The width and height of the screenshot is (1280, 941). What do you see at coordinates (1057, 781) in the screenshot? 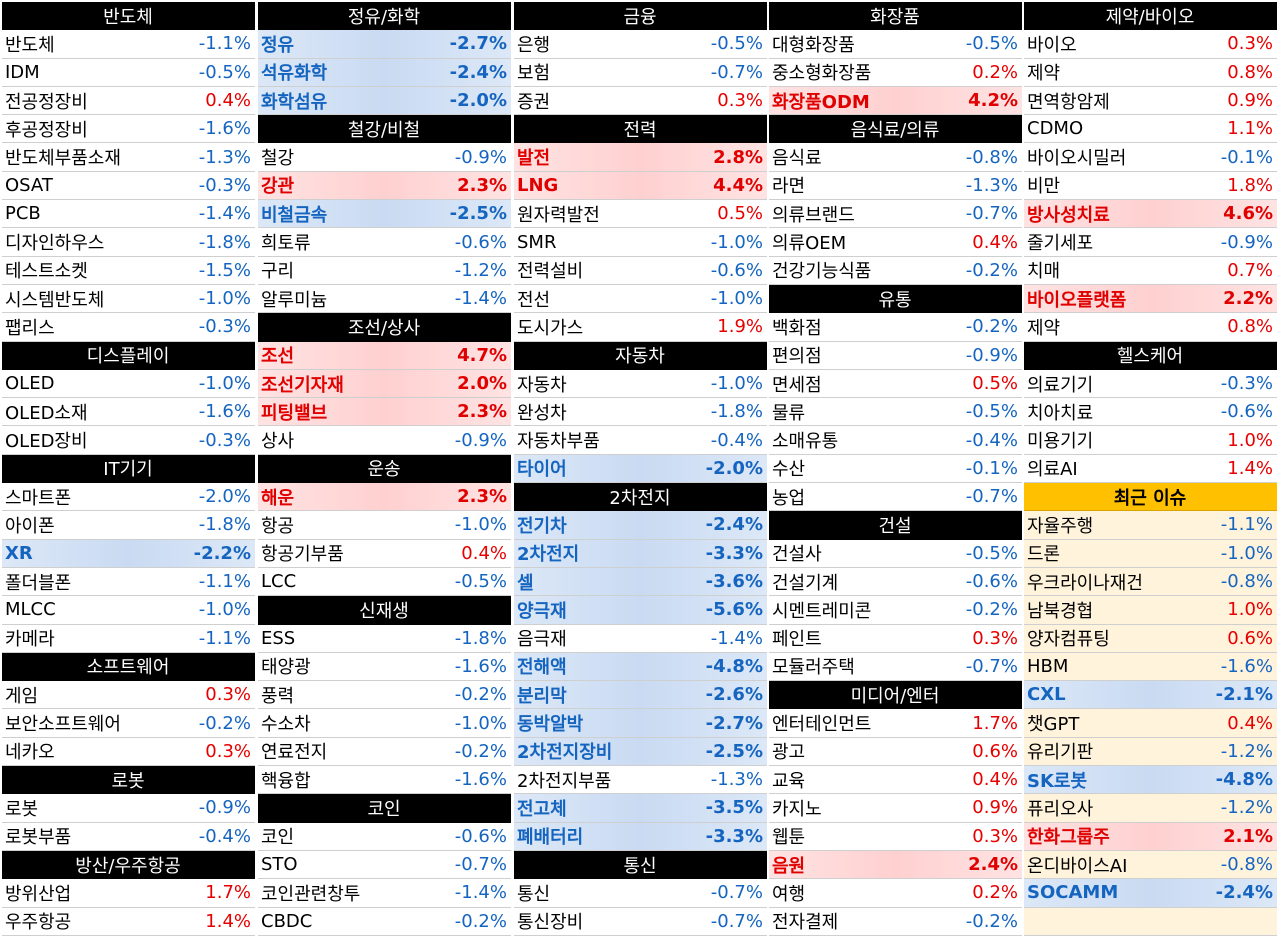
I see `sector-name: SK로봇` at bounding box center [1057, 781].